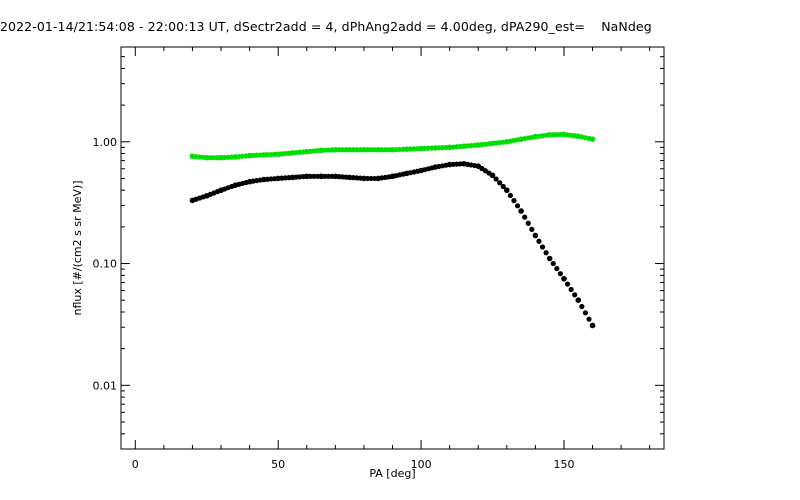 The image size is (800, 500). Describe the element at coordinates (421, 464) in the screenshot. I see `x-tick-label: 100` at that location.